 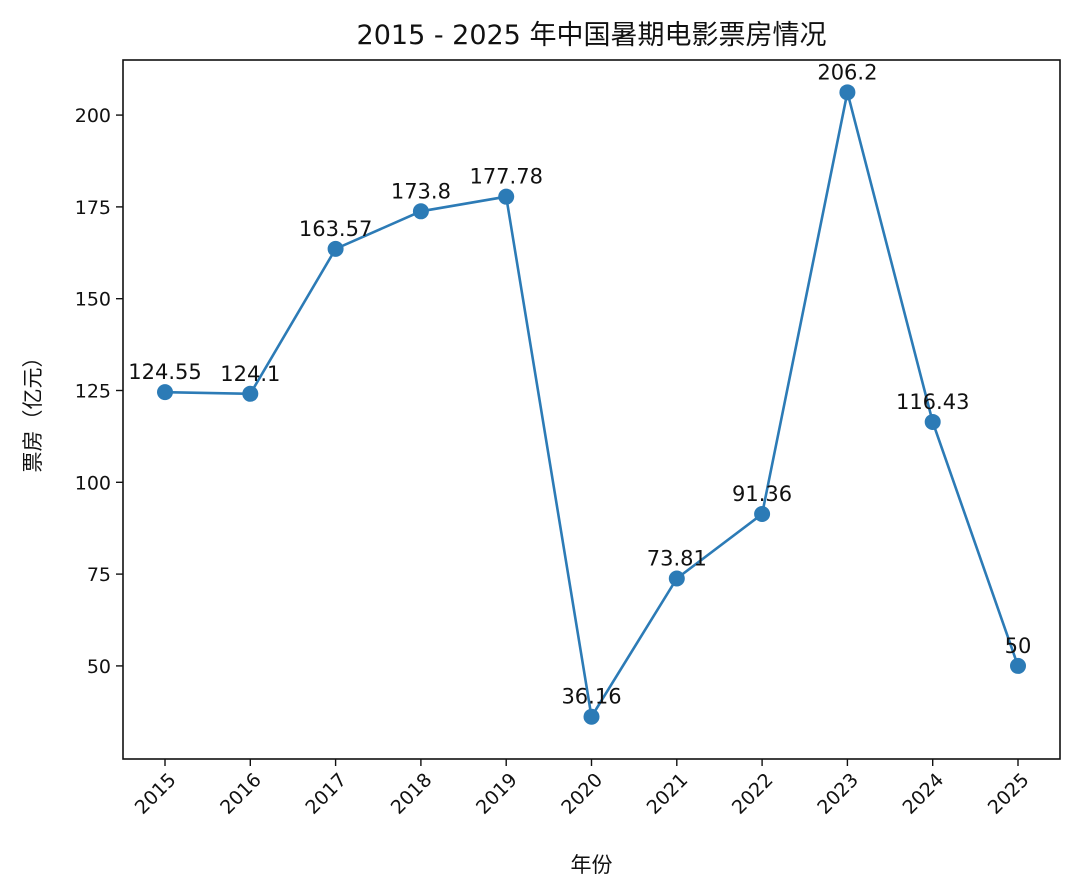 I want to click on x-tick-label: 2015, so click(x=156, y=794).